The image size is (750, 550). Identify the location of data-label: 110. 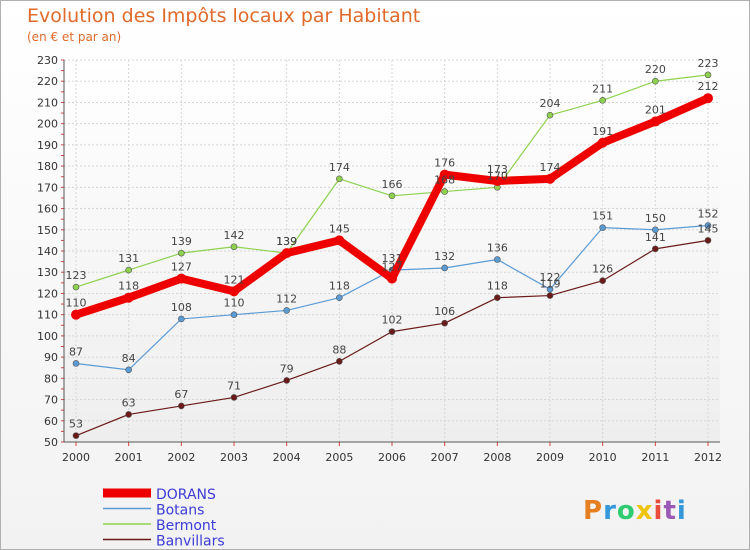
(76, 303).